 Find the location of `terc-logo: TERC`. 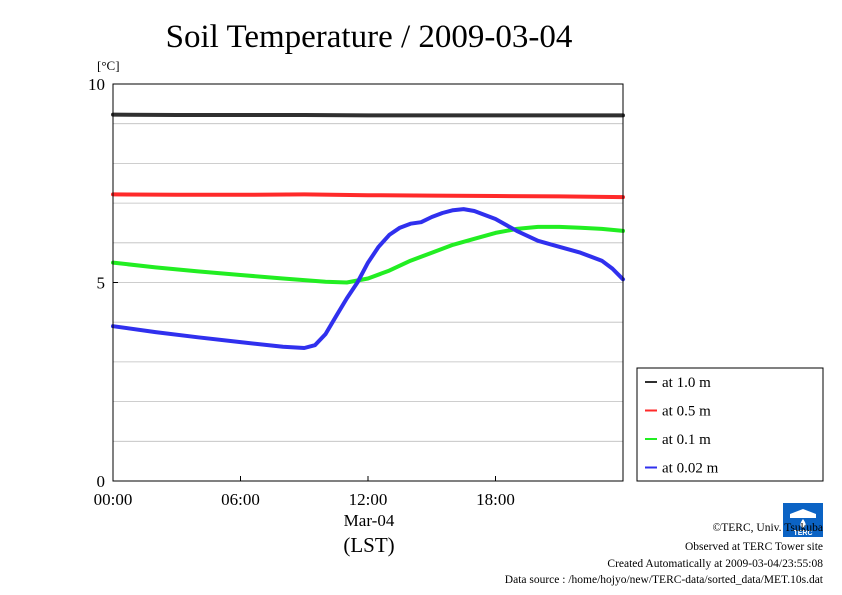

terc-logo: TERC is located at coordinates (803, 520).